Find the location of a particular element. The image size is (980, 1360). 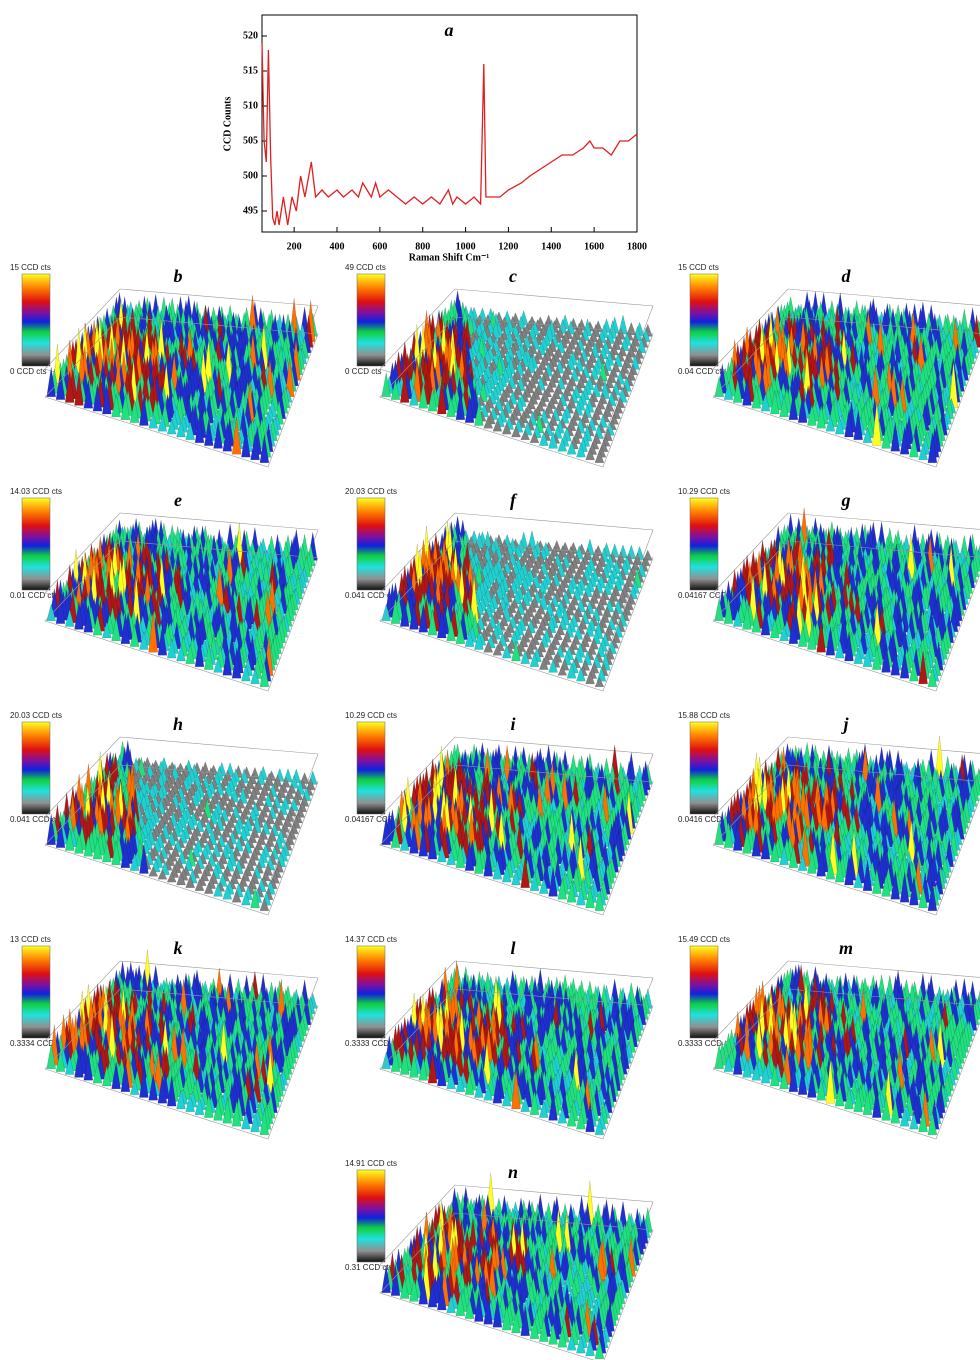

plot-frame is located at coordinates (449, 123).